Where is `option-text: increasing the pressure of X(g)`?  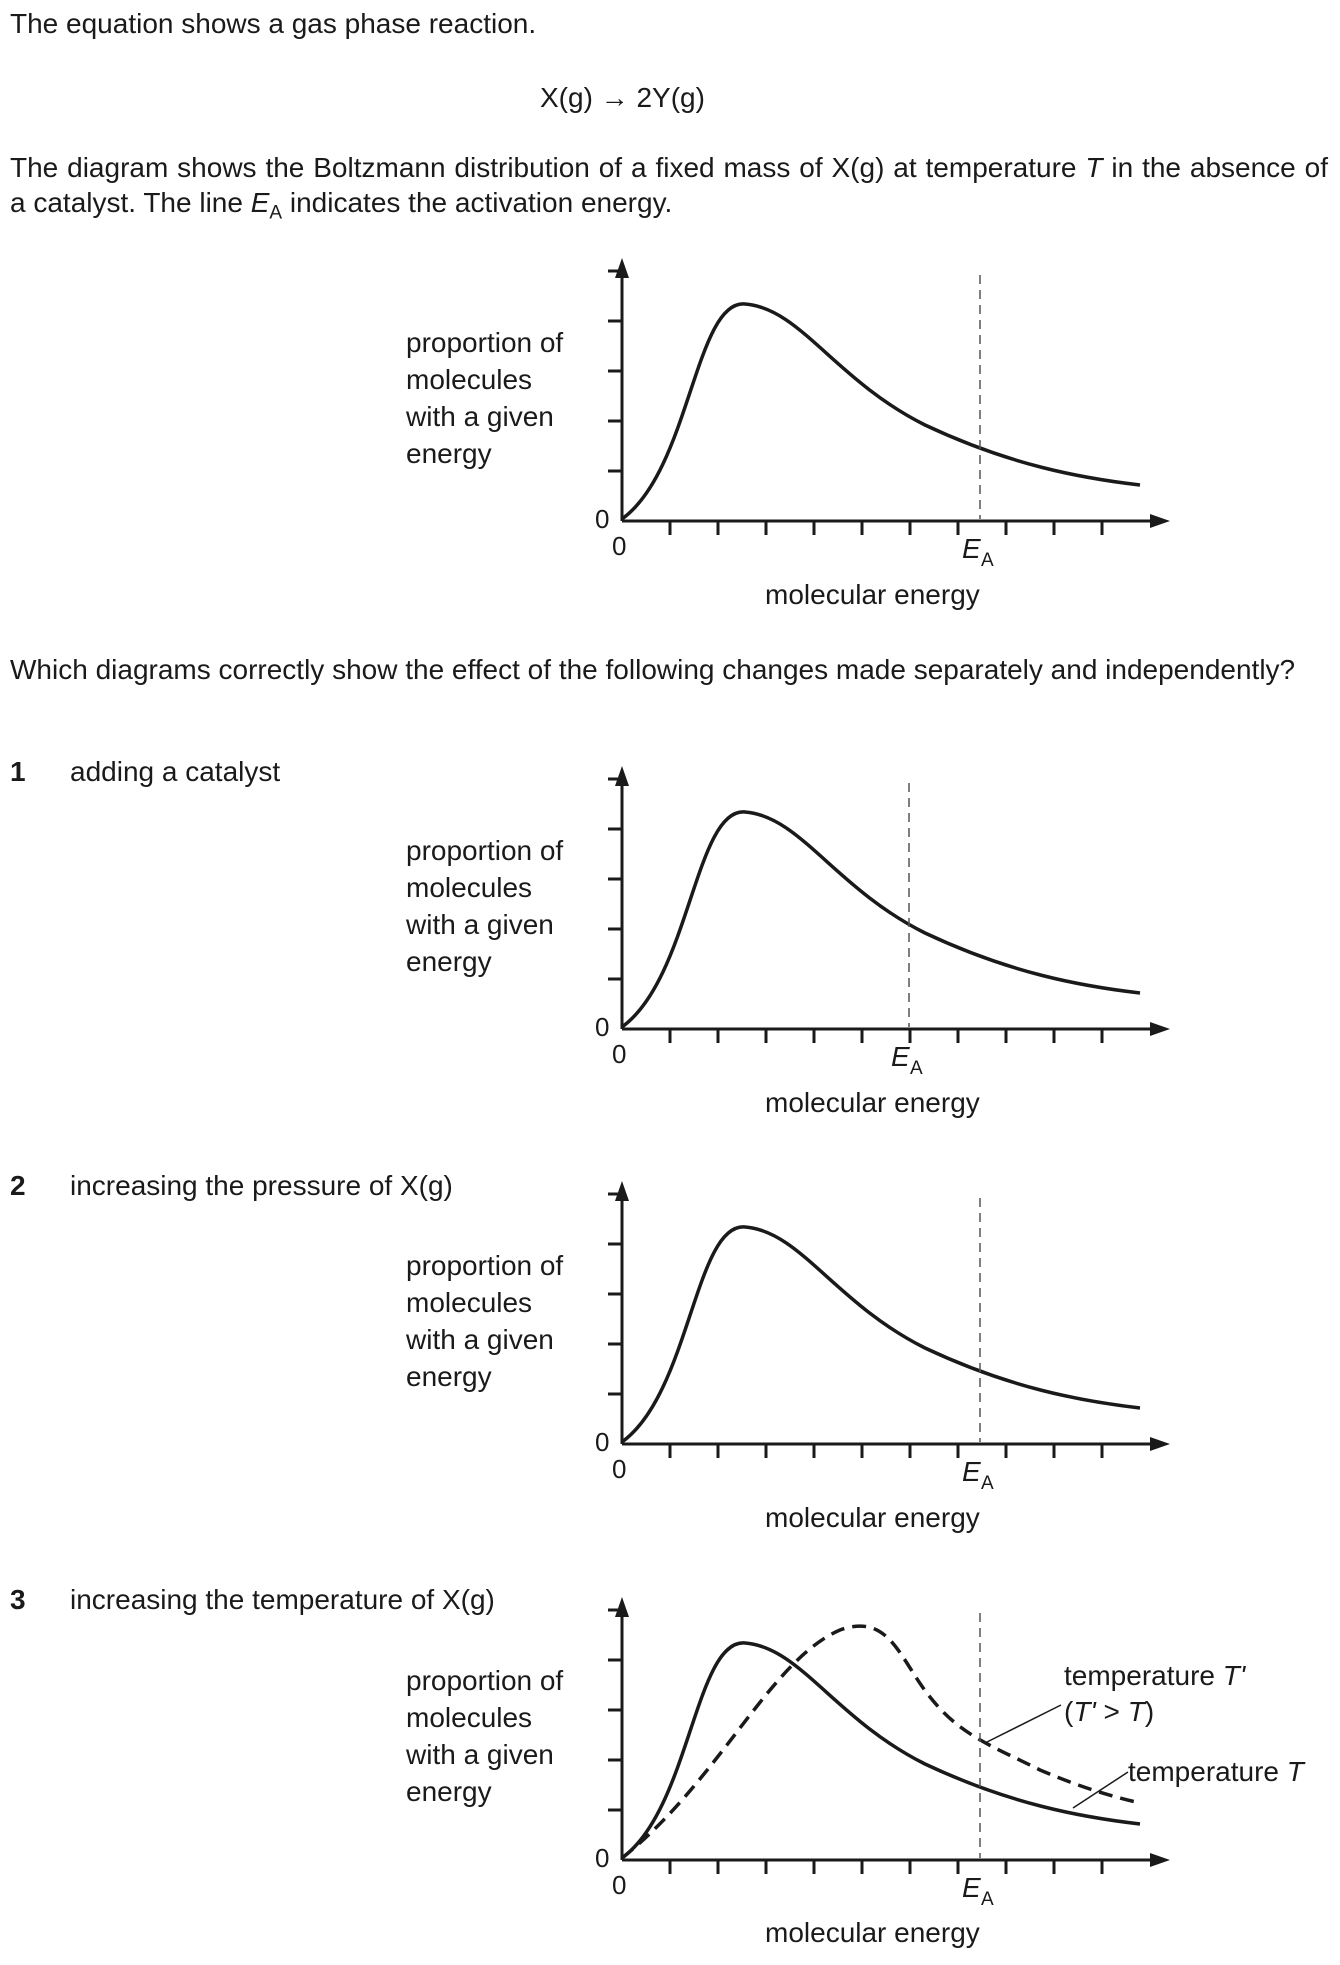
option-text: increasing the pressure of X(g) is located at coordinates (261, 1185).